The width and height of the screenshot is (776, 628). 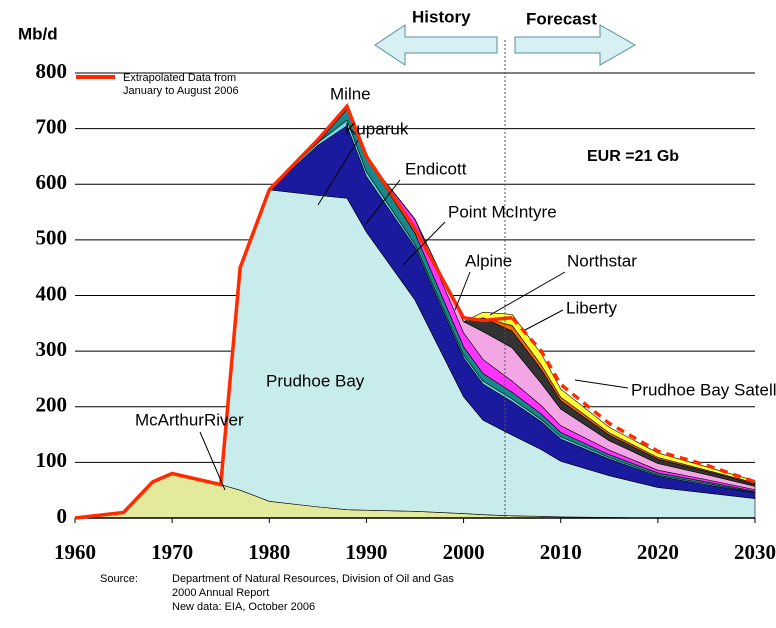 I want to click on y-tick-label: 200, so click(x=52, y=405).